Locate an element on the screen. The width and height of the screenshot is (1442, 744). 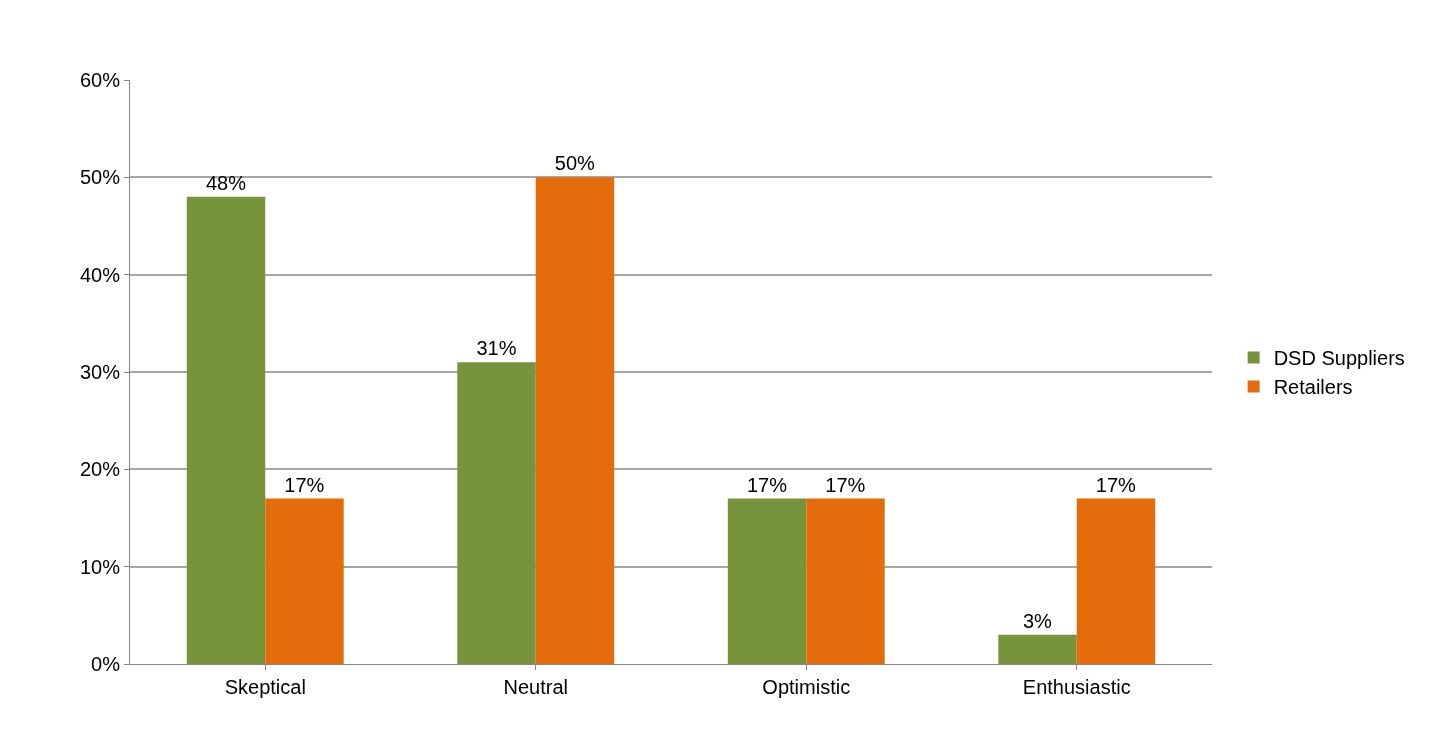
data-label: 48% is located at coordinates (226, 182).